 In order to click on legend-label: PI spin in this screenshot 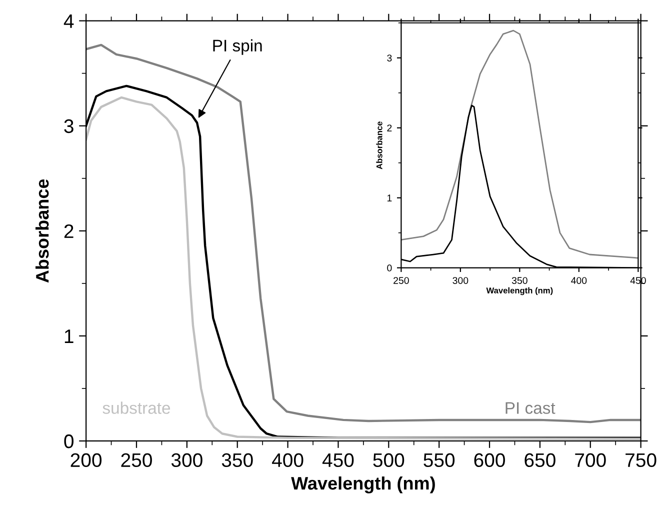, I will do `click(237, 47)`.